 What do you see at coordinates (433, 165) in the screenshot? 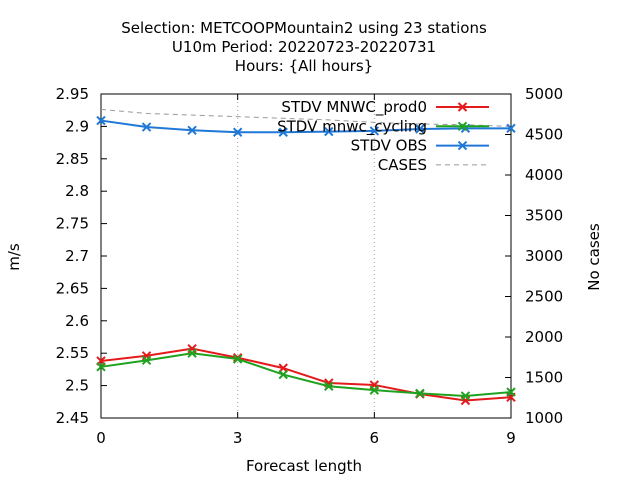
I see `legend-item: CASES` at bounding box center [433, 165].